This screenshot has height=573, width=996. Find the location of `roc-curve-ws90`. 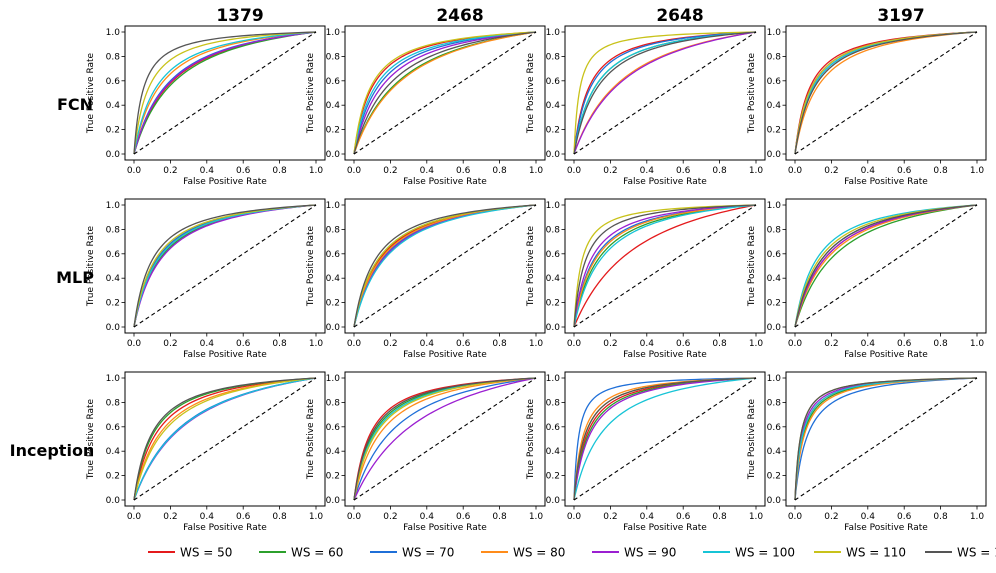

roc-curve-ws90 is located at coordinates (445, 439).